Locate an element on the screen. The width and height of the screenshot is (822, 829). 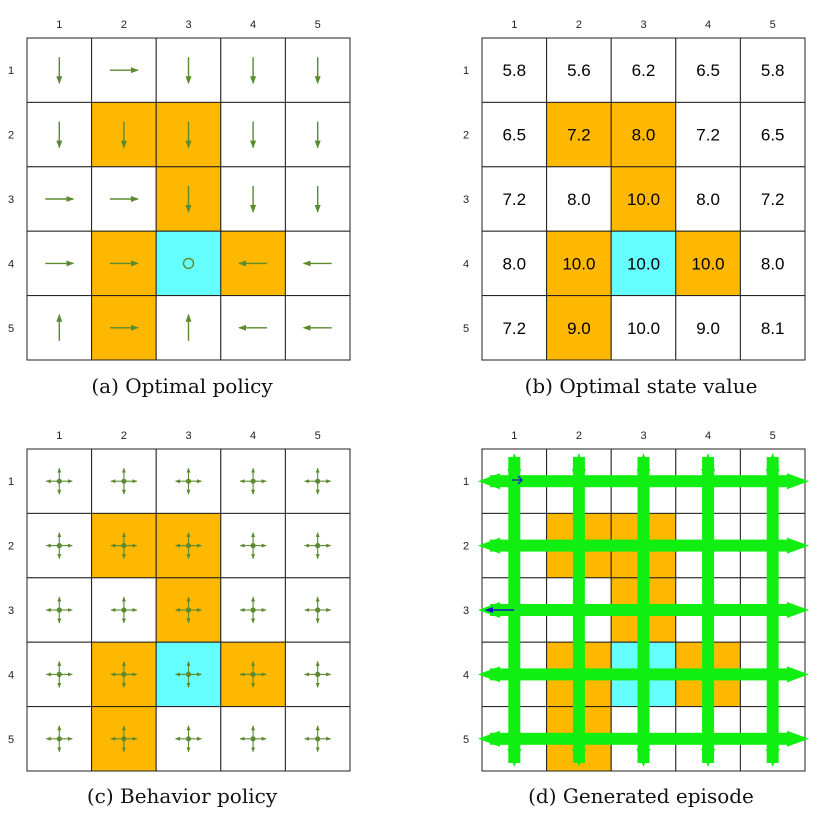
state-value-r5-c5: 8.1 is located at coordinates (773, 328).